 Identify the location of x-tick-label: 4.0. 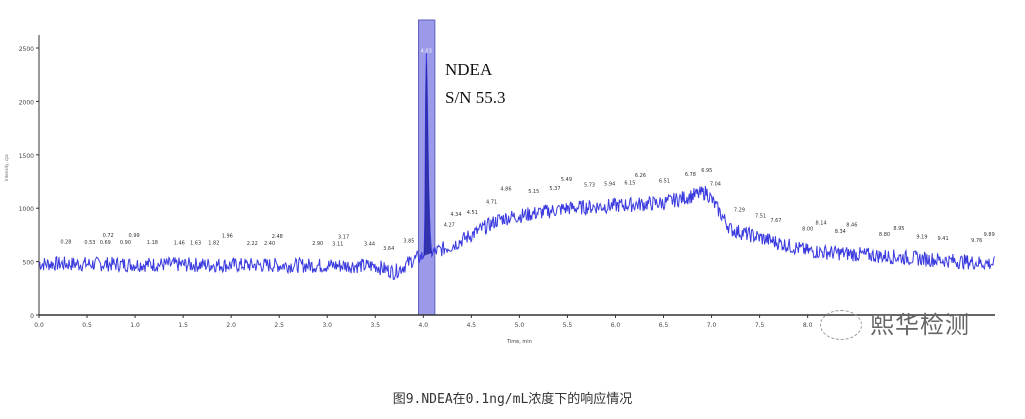
(424, 325).